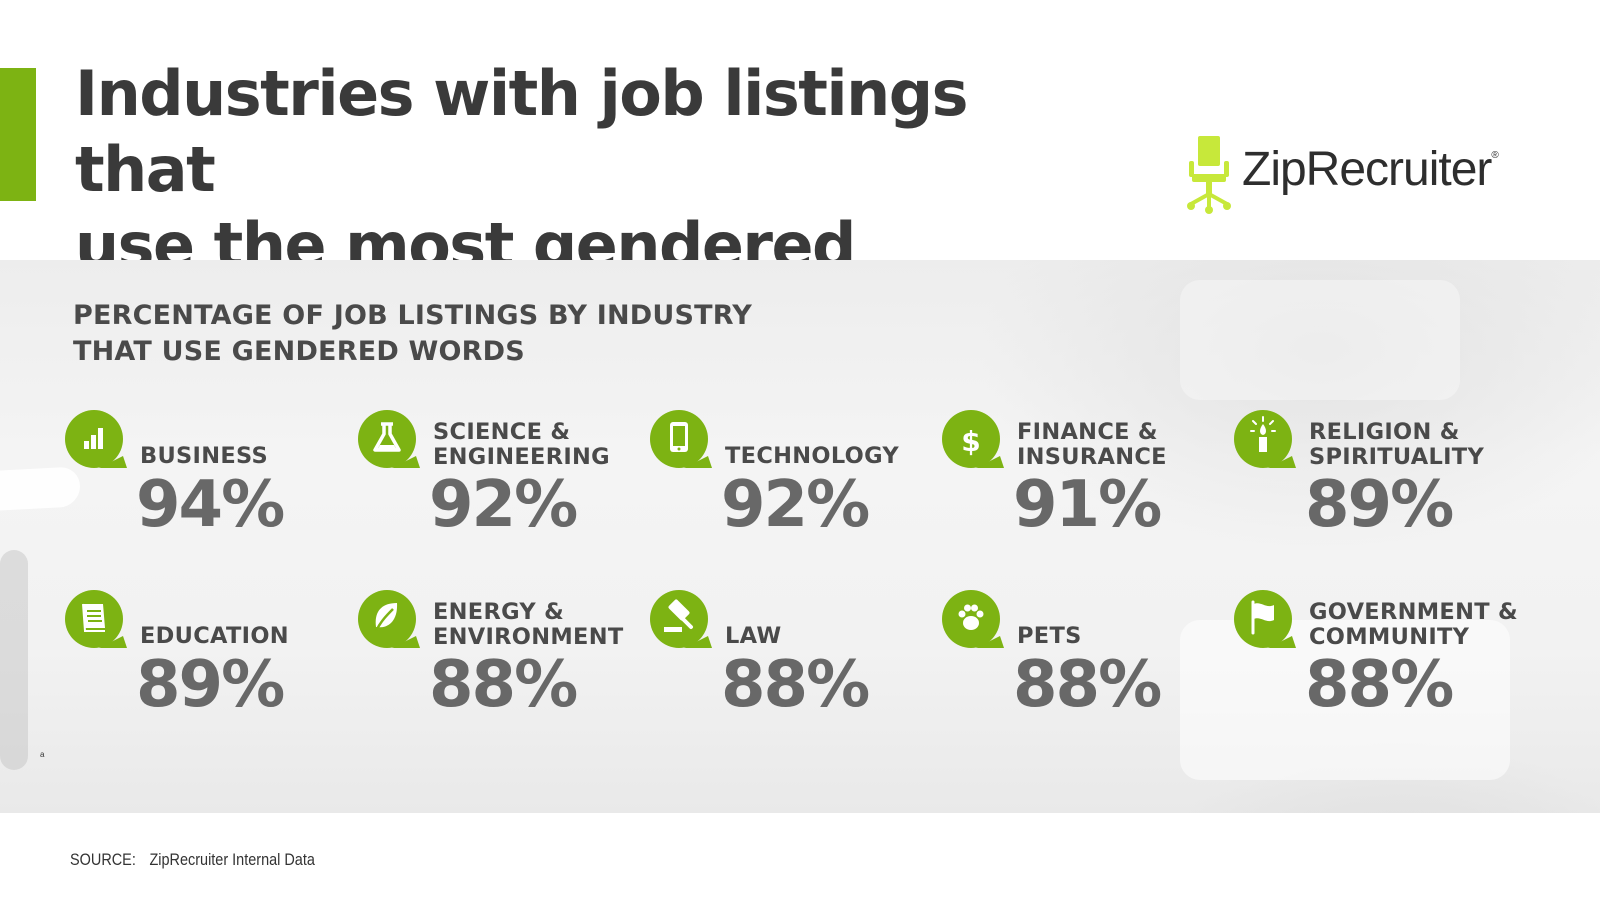 The image size is (1600, 900). I want to click on industry-item: BUSINESS 94%, so click(210, 480).